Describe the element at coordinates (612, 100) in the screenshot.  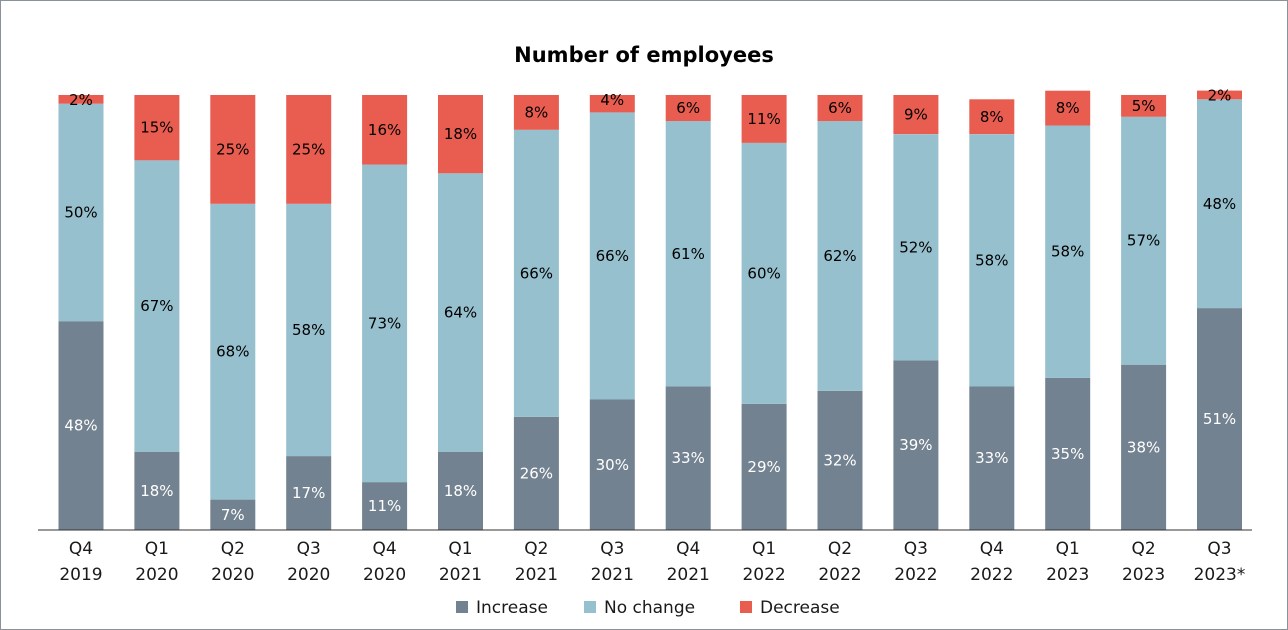
I see `data-label: 4%` at that location.